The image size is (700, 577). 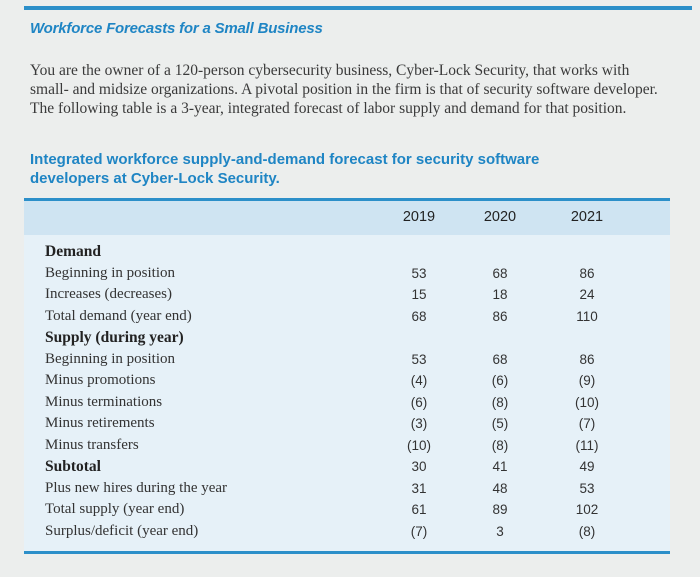 What do you see at coordinates (418, 445) in the screenshot?
I see `value-2019: (10)` at bounding box center [418, 445].